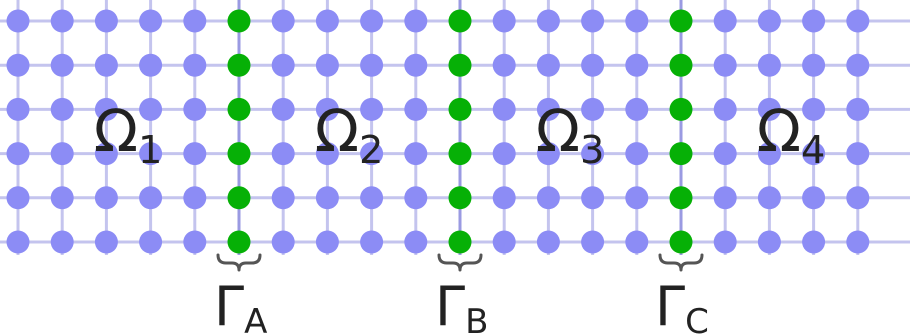  I want to click on subdomain-label-3: Ω3, so click(570, 134).